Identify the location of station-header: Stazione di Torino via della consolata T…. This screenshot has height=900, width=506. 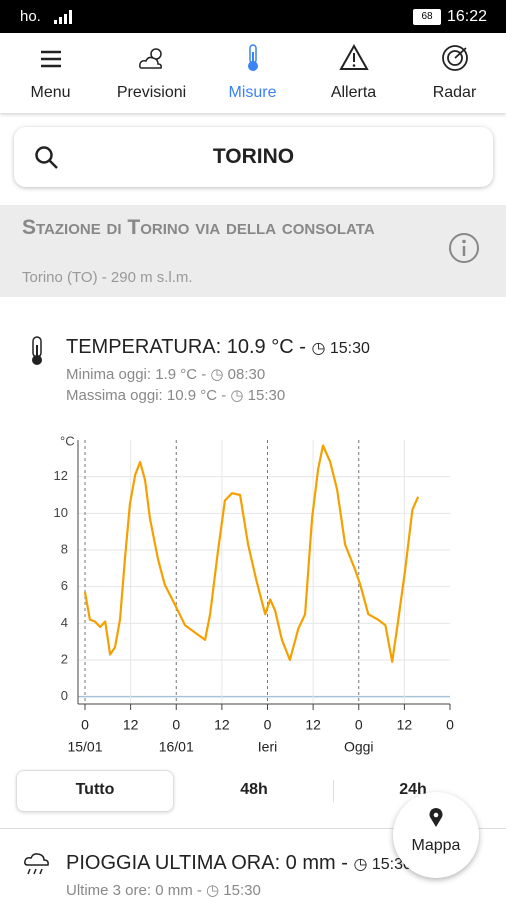
(253, 251).